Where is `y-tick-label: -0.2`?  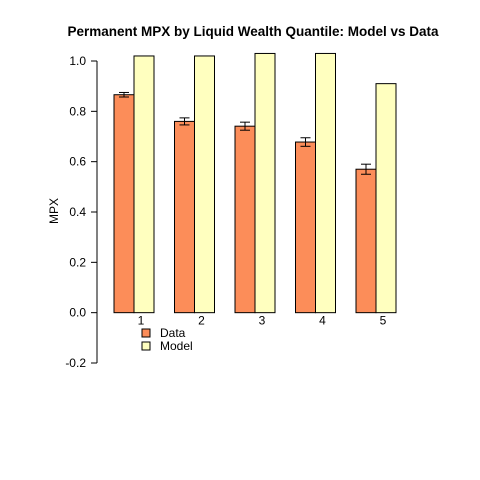 y-tick-label: -0.2 is located at coordinates (75, 363).